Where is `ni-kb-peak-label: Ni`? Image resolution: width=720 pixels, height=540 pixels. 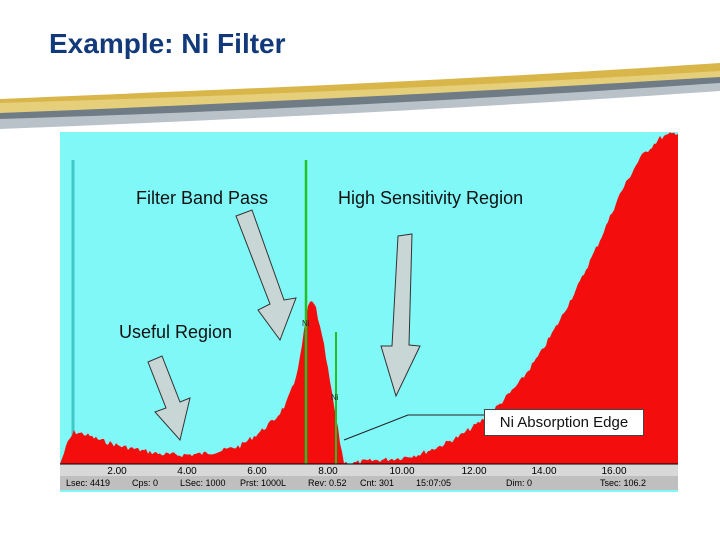
ni-kb-peak-label: Ni is located at coordinates (335, 397).